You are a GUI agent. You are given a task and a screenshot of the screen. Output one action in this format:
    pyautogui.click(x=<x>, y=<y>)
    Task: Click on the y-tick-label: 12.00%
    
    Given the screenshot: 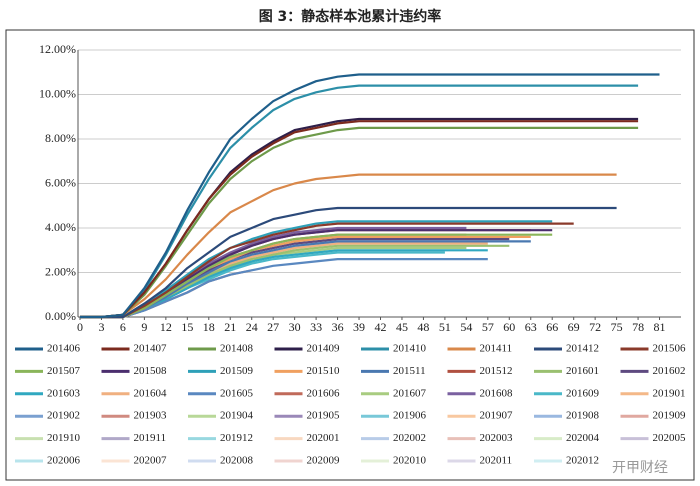 What is the action you would take?
    pyautogui.click(x=57, y=49)
    